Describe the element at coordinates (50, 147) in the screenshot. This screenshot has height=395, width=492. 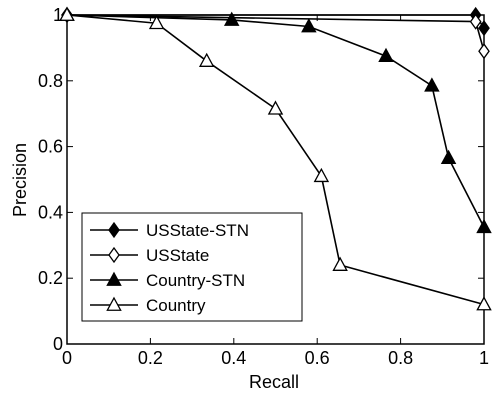
I see `y-tick-label: 0.6` at that location.